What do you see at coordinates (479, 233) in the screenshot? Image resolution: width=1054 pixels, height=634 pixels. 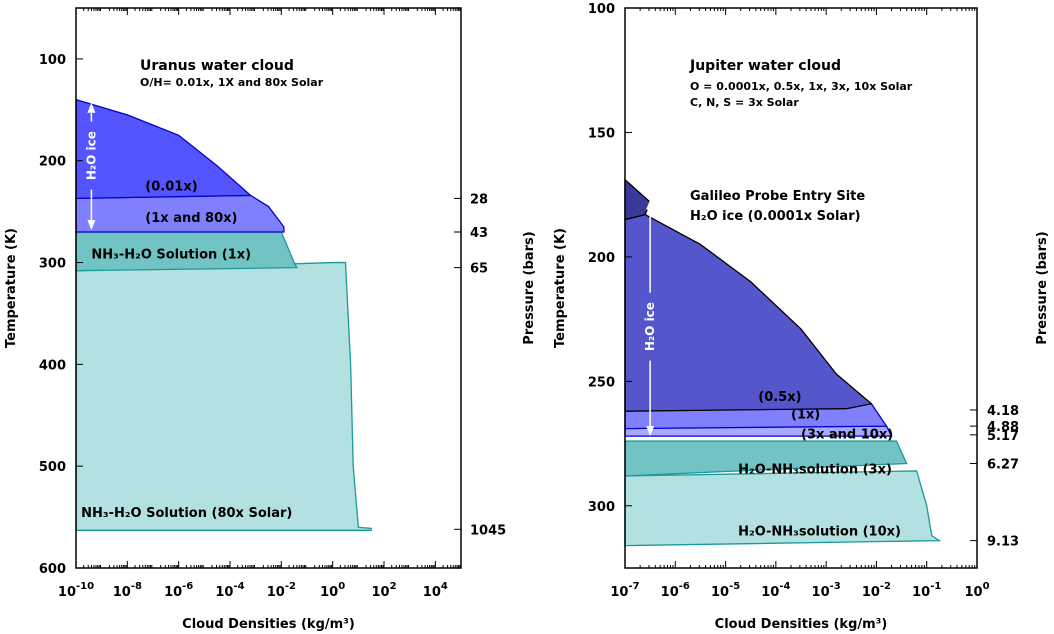 I see `pressure-tick-label: 43` at bounding box center [479, 233].